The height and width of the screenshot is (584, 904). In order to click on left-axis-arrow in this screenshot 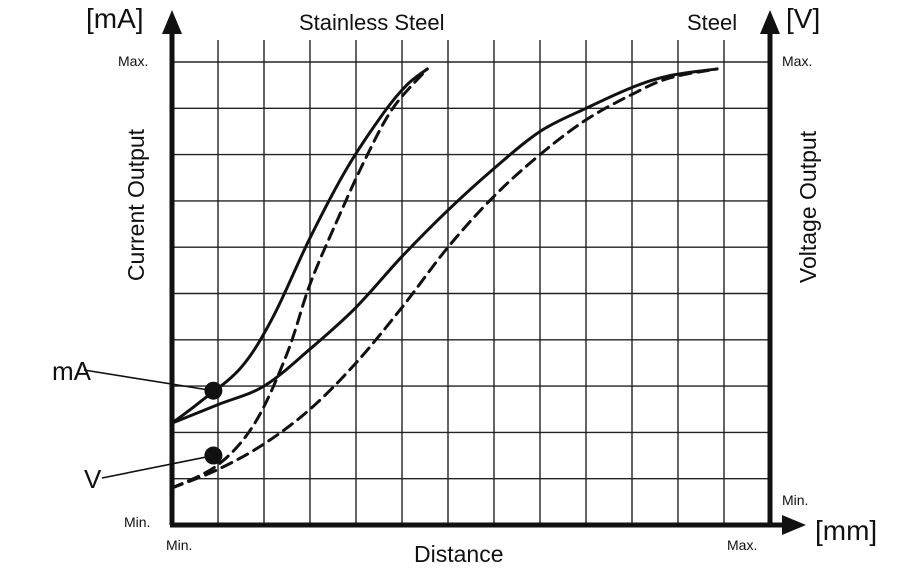, I will do `click(172, 22)`.